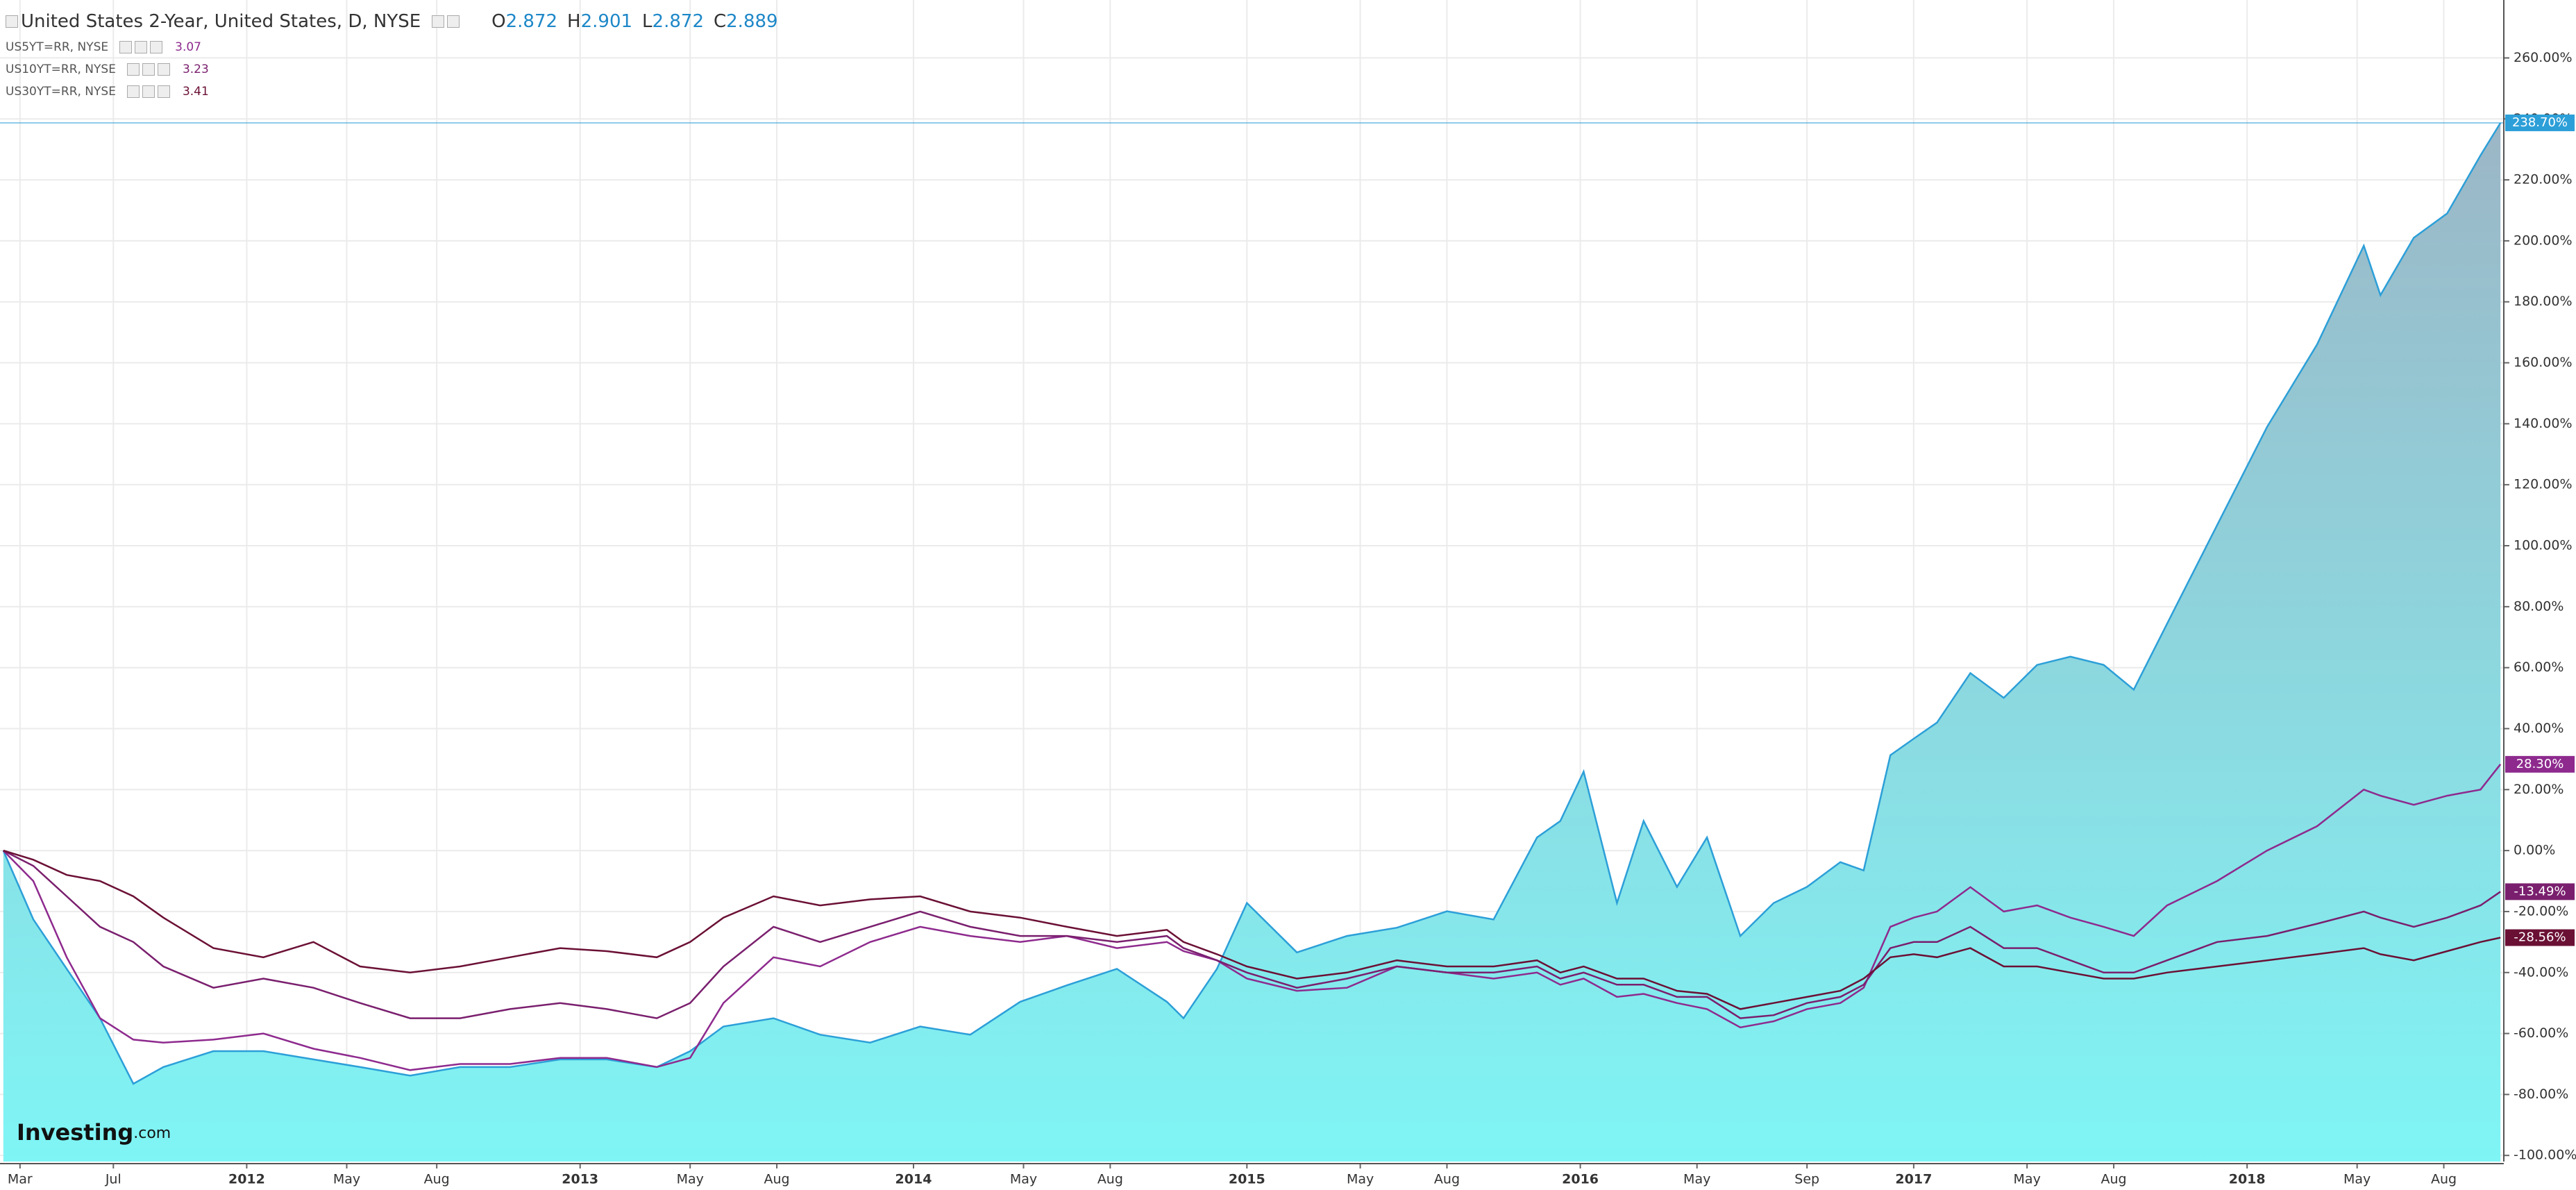 The image size is (2576, 1190). What do you see at coordinates (2543, 57) in the screenshot?
I see `y-tick-label: 260.00%` at bounding box center [2543, 57].